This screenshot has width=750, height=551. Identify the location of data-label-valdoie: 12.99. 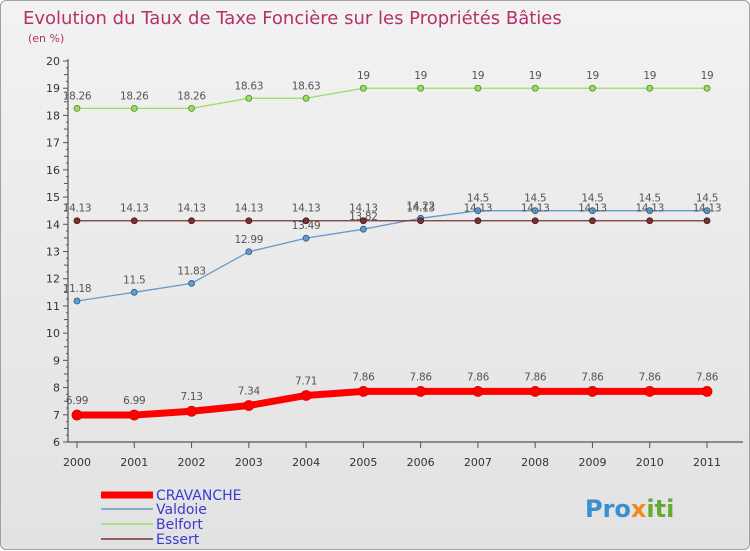
(249, 240).